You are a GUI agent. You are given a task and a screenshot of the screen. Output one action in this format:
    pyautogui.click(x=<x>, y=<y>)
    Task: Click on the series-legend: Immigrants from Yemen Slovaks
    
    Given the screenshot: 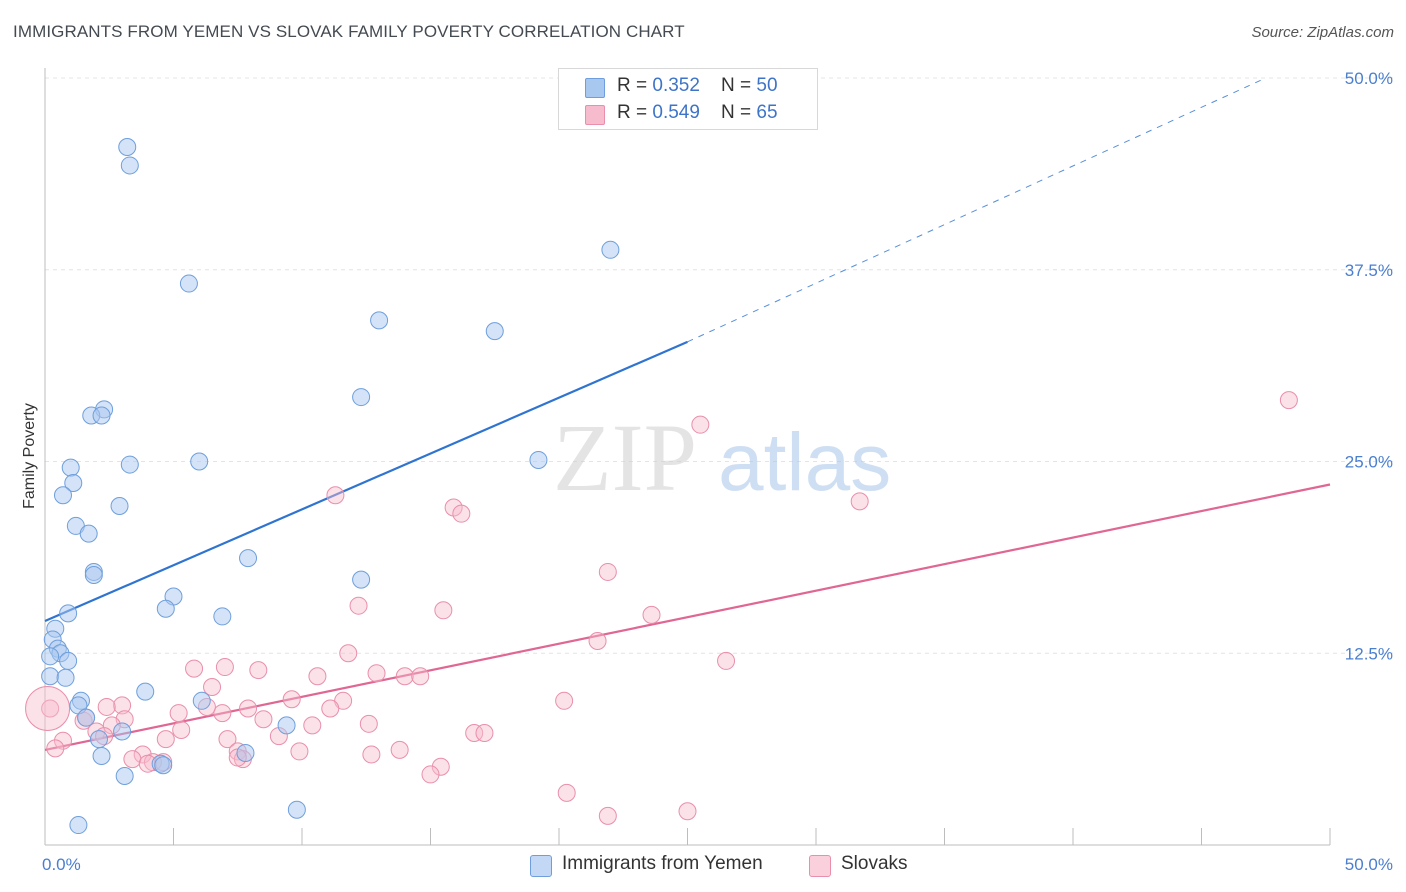 What is the action you would take?
    pyautogui.click(x=703, y=865)
    